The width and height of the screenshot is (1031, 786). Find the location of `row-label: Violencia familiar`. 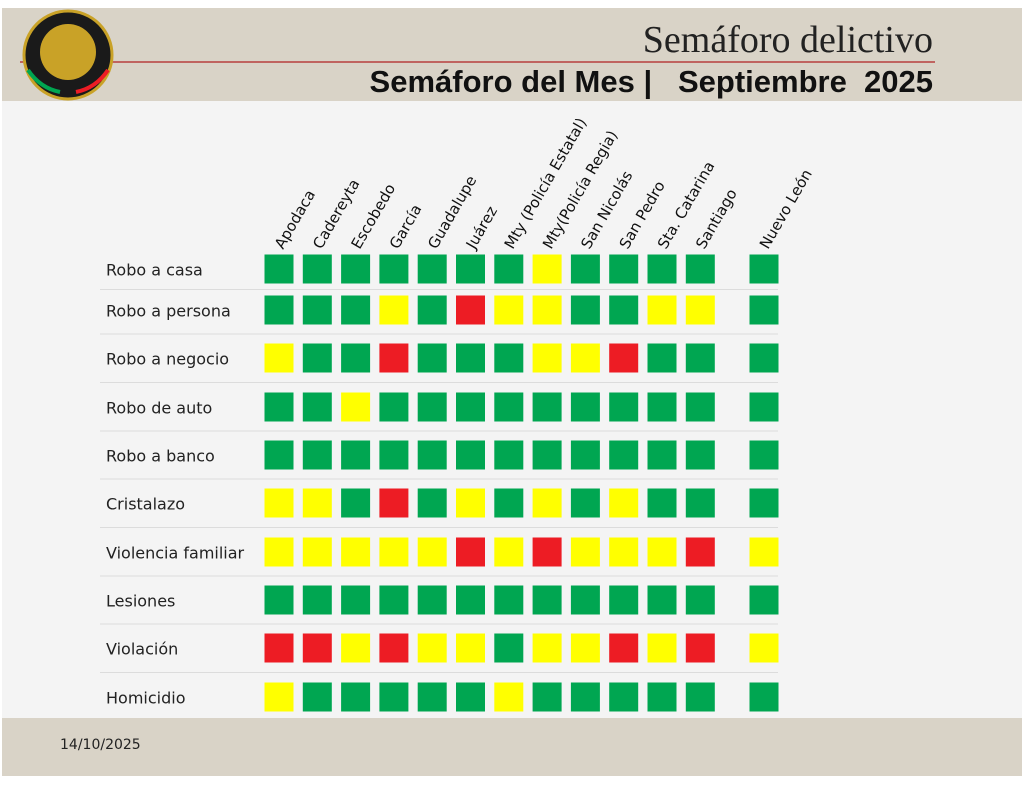

row-label: Violencia familiar is located at coordinates (175, 553).